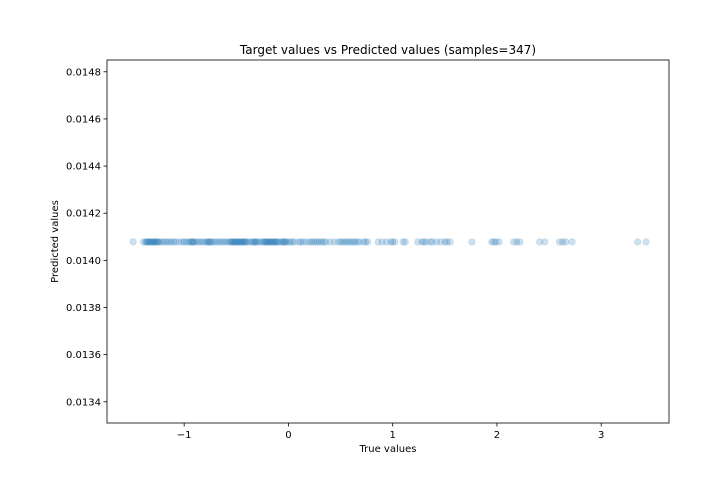  I want to click on x-axis: −1 0 1 2 3, so click(390, 432).